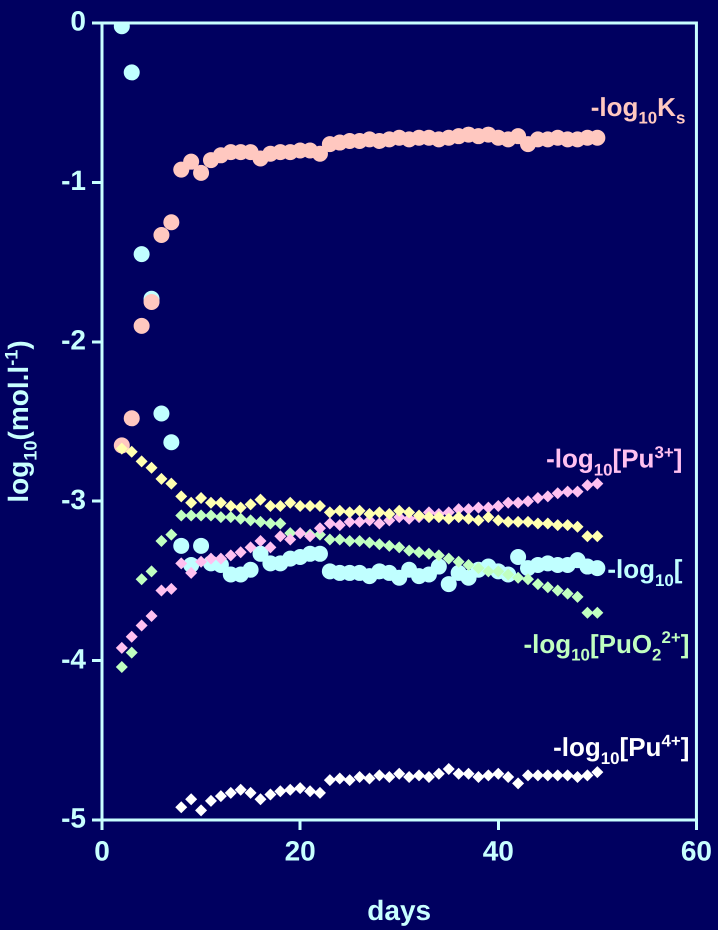 The width and height of the screenshot is (718, 930). What do you see at coordinates (399, 910) in the screenshot?
I see `x-axis-title: days` at bounding box center [399, 910].